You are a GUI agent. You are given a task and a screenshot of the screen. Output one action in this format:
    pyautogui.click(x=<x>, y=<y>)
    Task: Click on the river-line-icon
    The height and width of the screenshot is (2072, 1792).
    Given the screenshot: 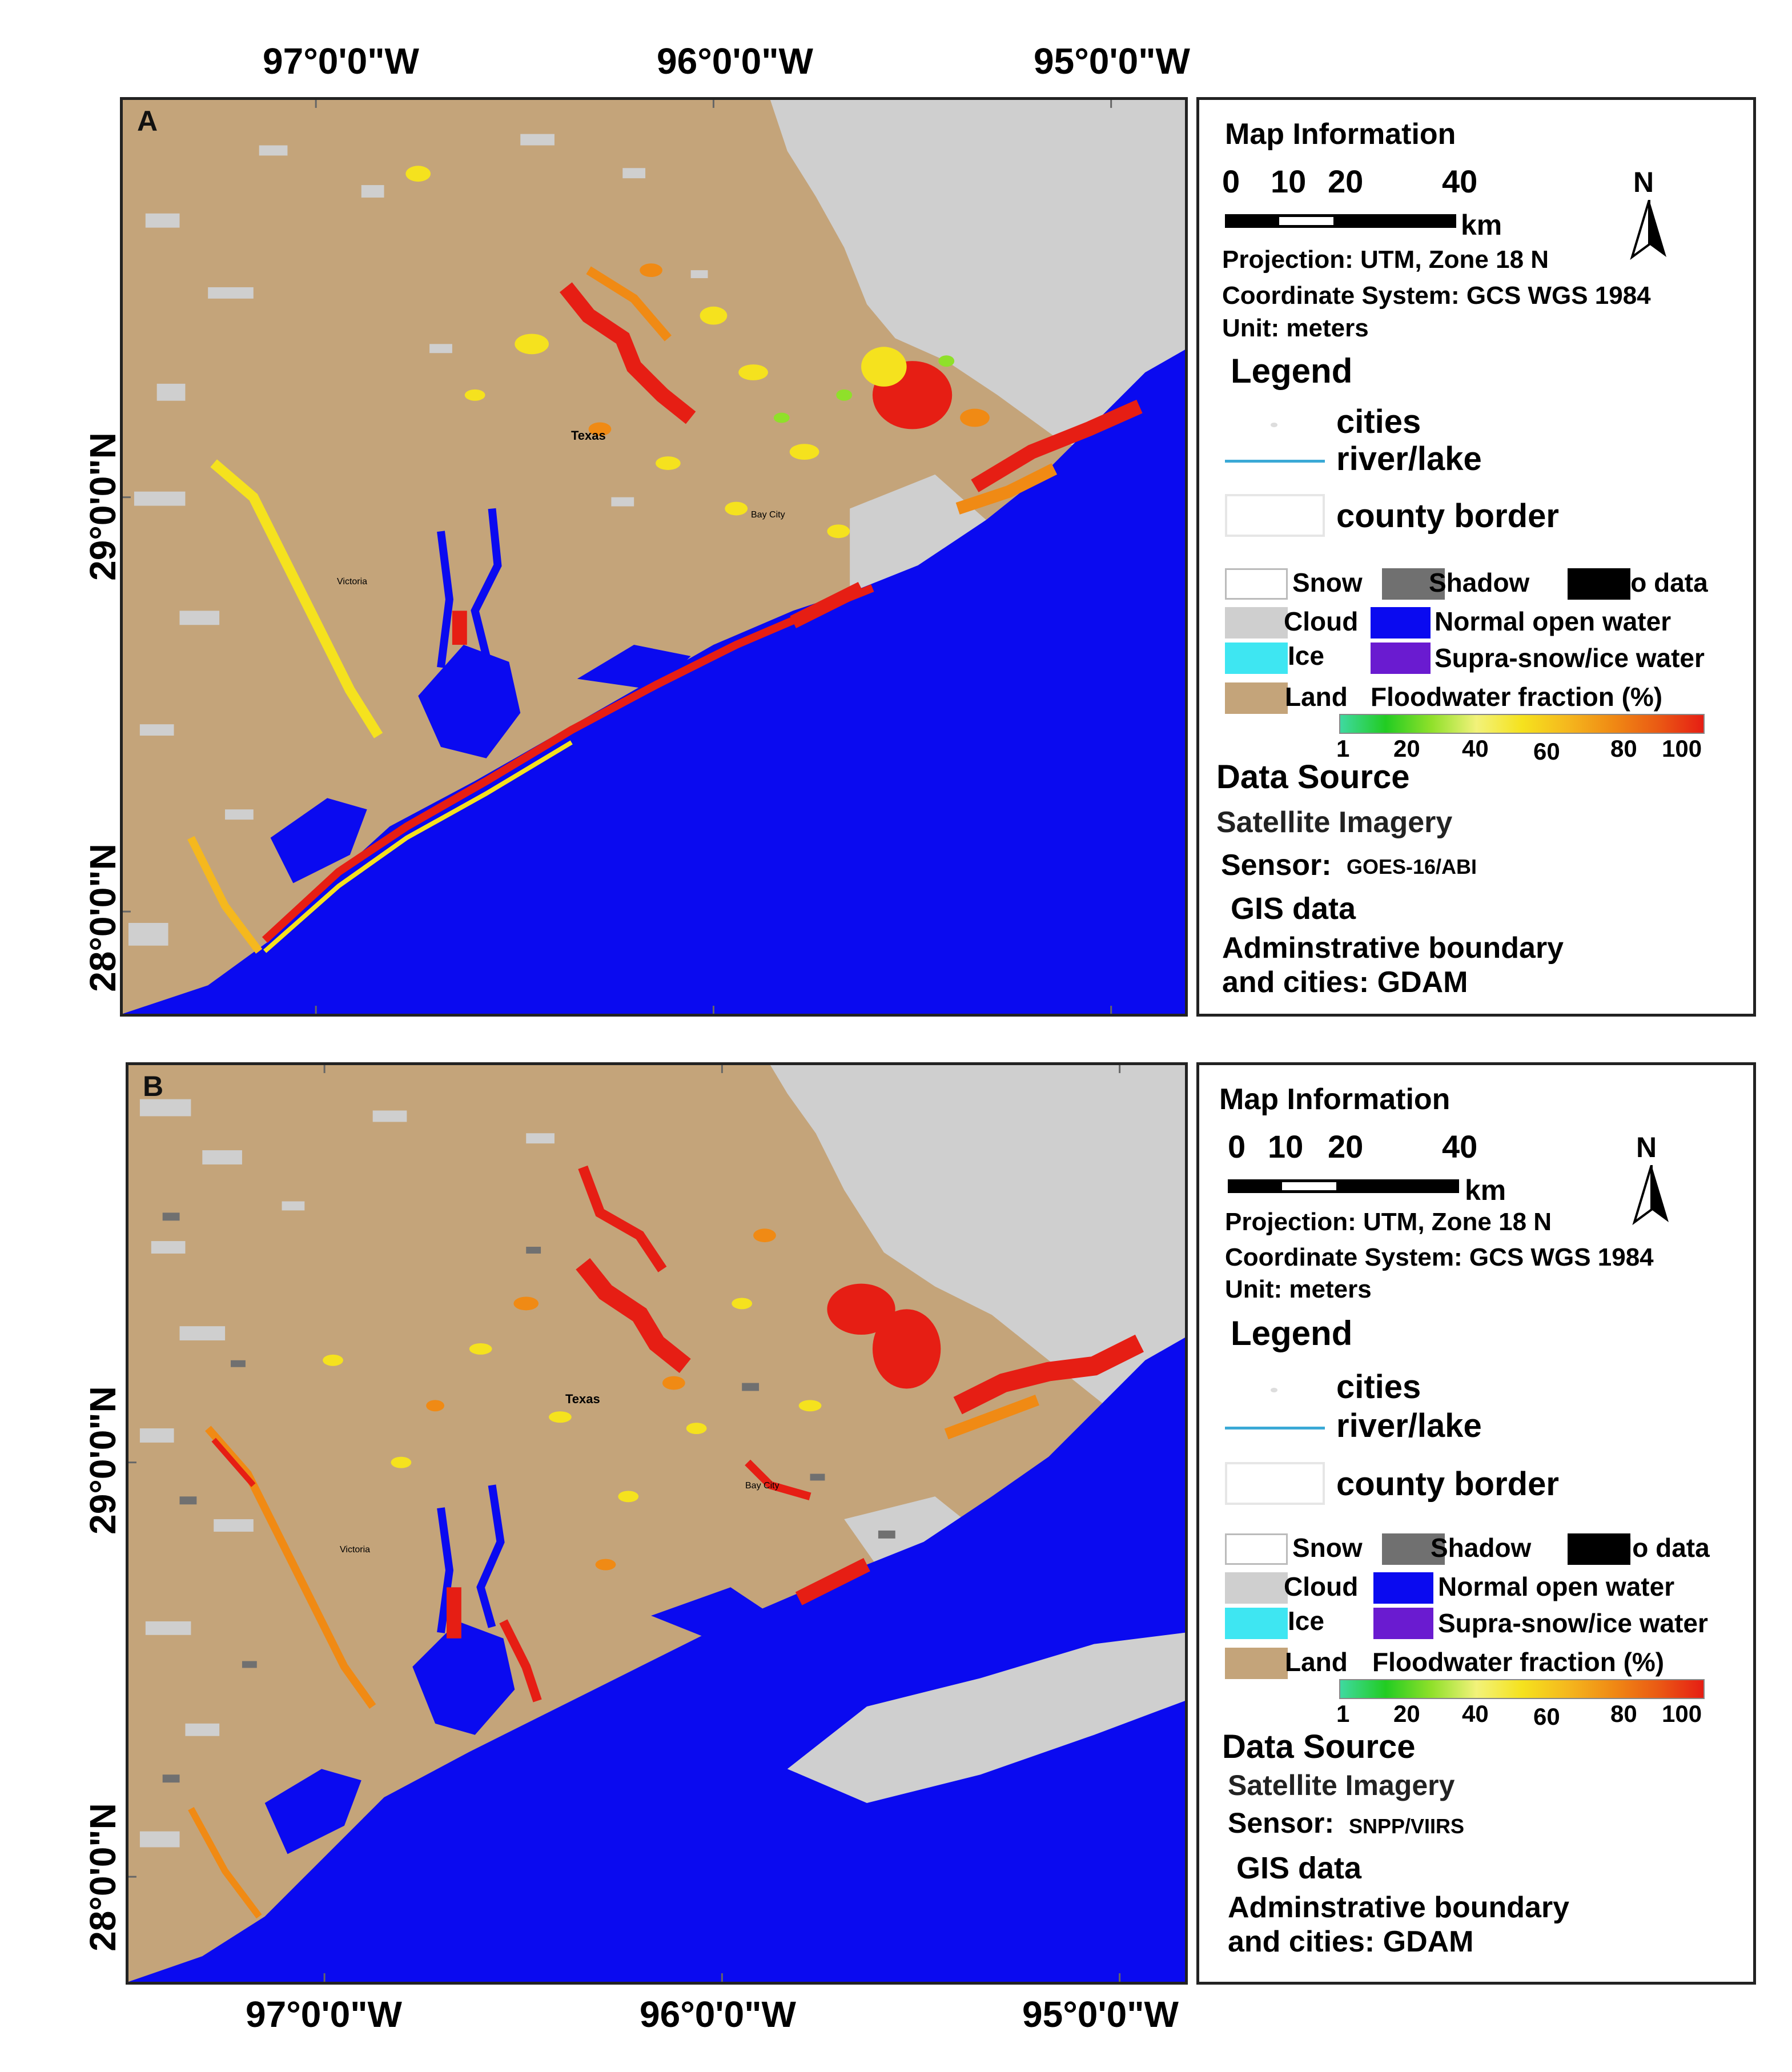 What is the action you would take?
    pyautogui.click(x=1275, y=462)
    